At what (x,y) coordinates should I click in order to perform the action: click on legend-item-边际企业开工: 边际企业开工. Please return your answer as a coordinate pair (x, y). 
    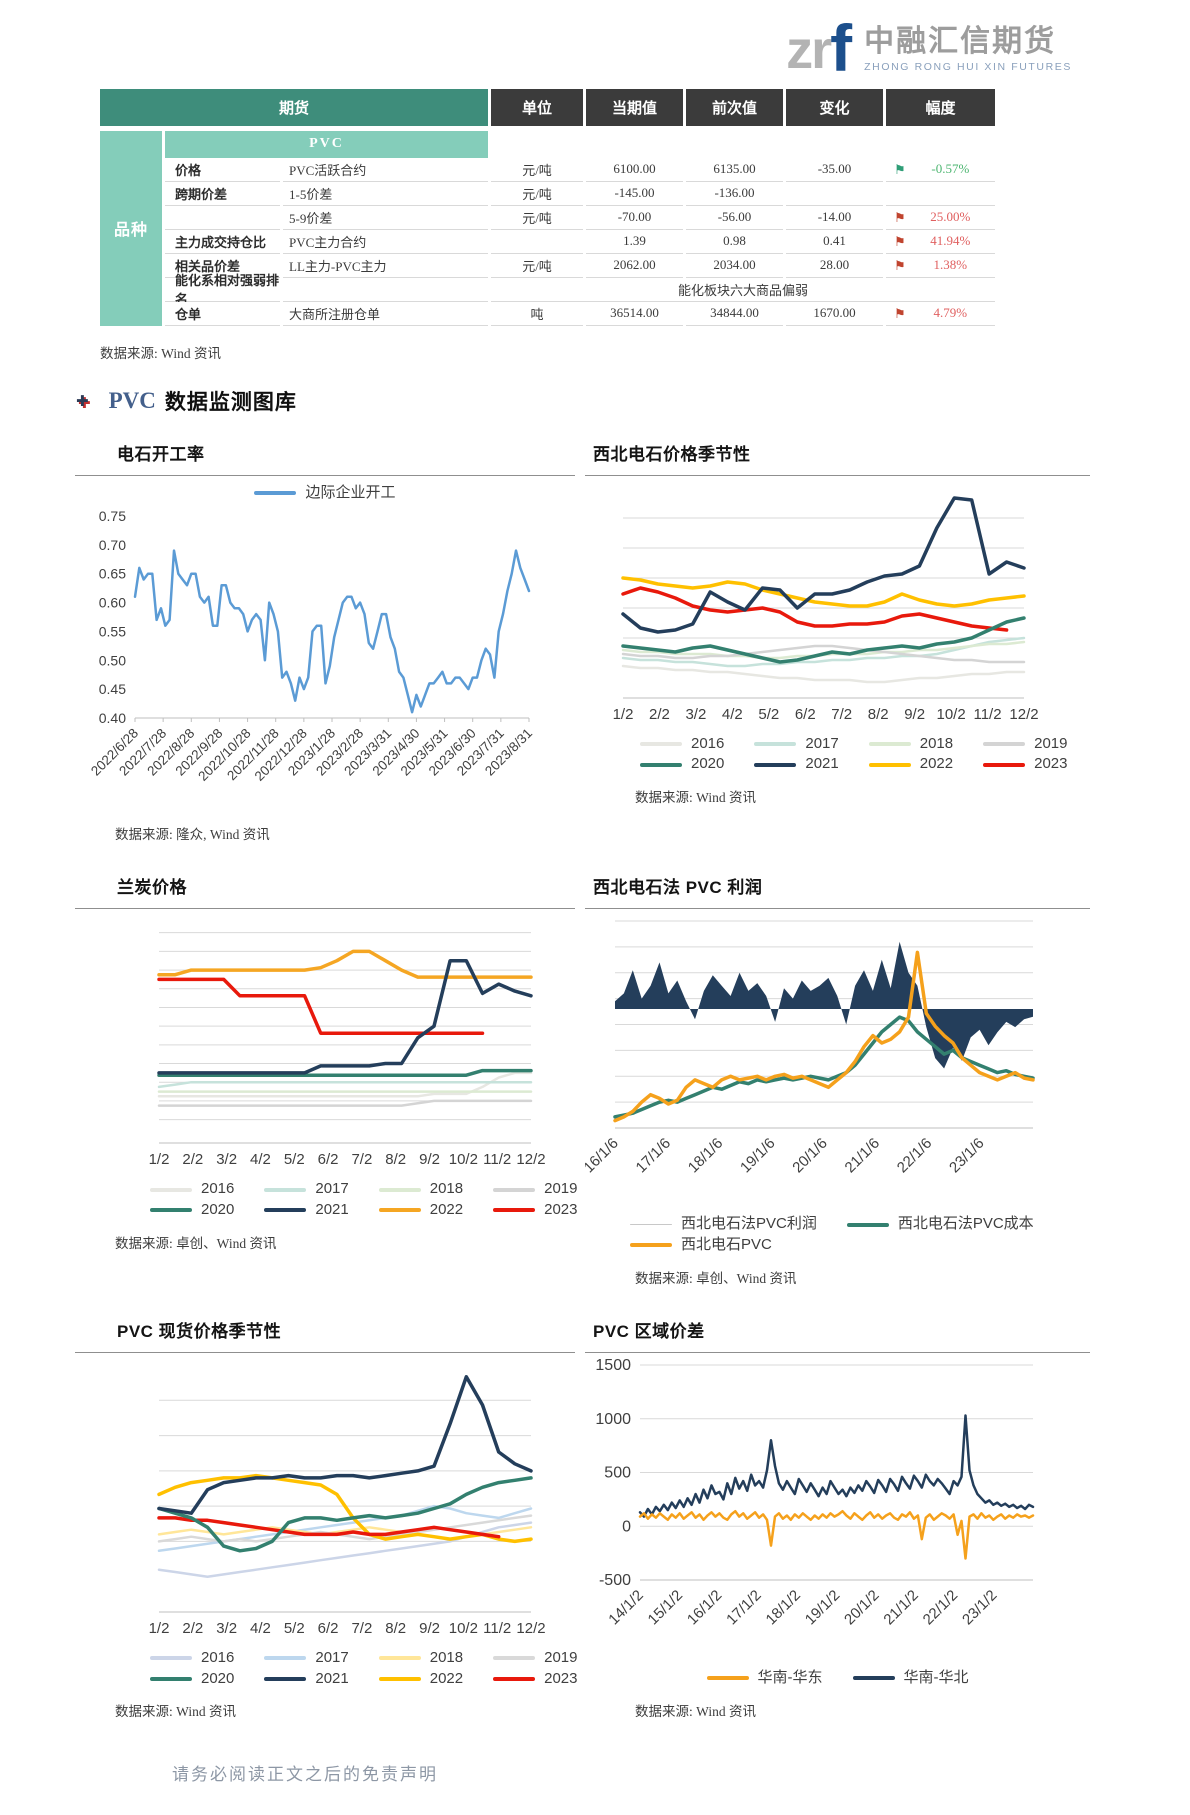
    Looking at the image, I should click on (325, 493).